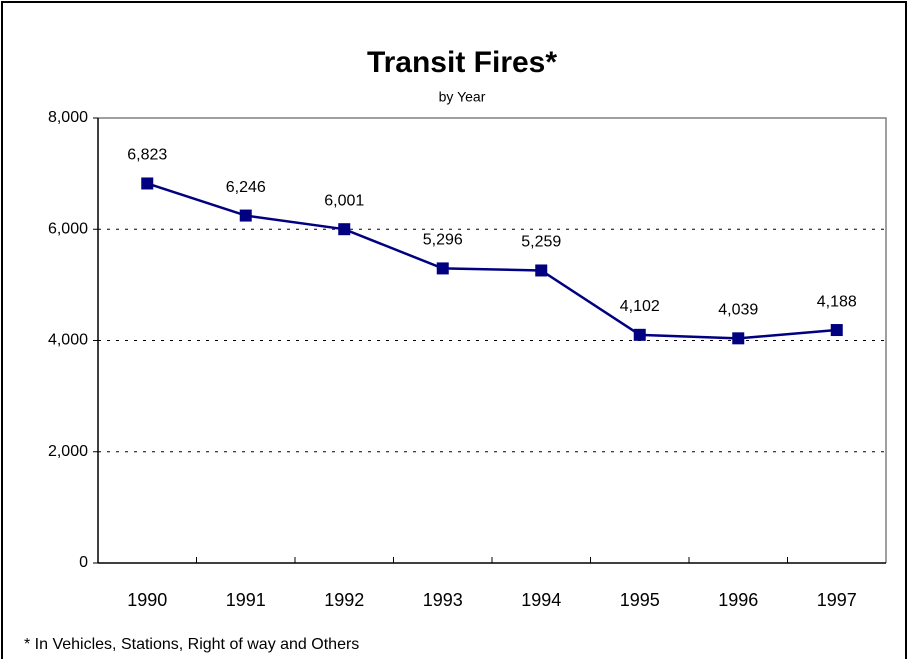 This screenshot has height=659, width=909. I want to click on x-tick-label: 1991, so click(246, 600).